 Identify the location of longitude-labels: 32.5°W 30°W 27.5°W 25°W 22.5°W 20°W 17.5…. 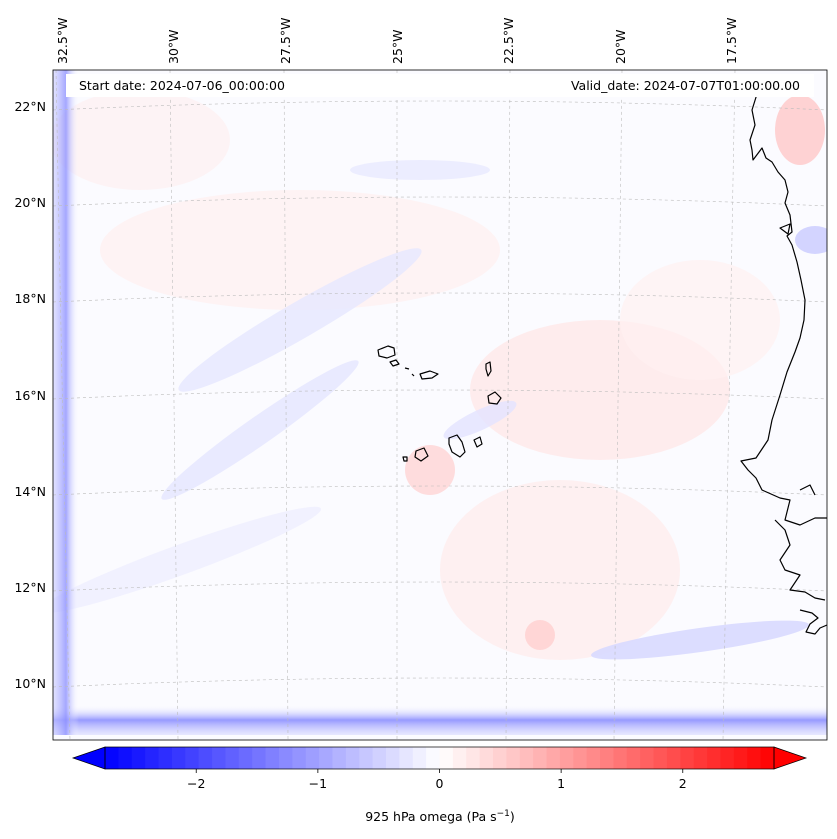
(397, 41).